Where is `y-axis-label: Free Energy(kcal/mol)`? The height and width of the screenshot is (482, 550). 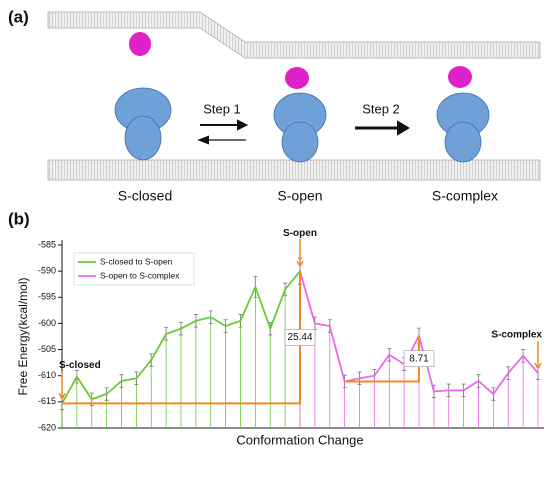
y-axis-label: Free Energy(kcal/mol) is located at coordinates (23, 336).